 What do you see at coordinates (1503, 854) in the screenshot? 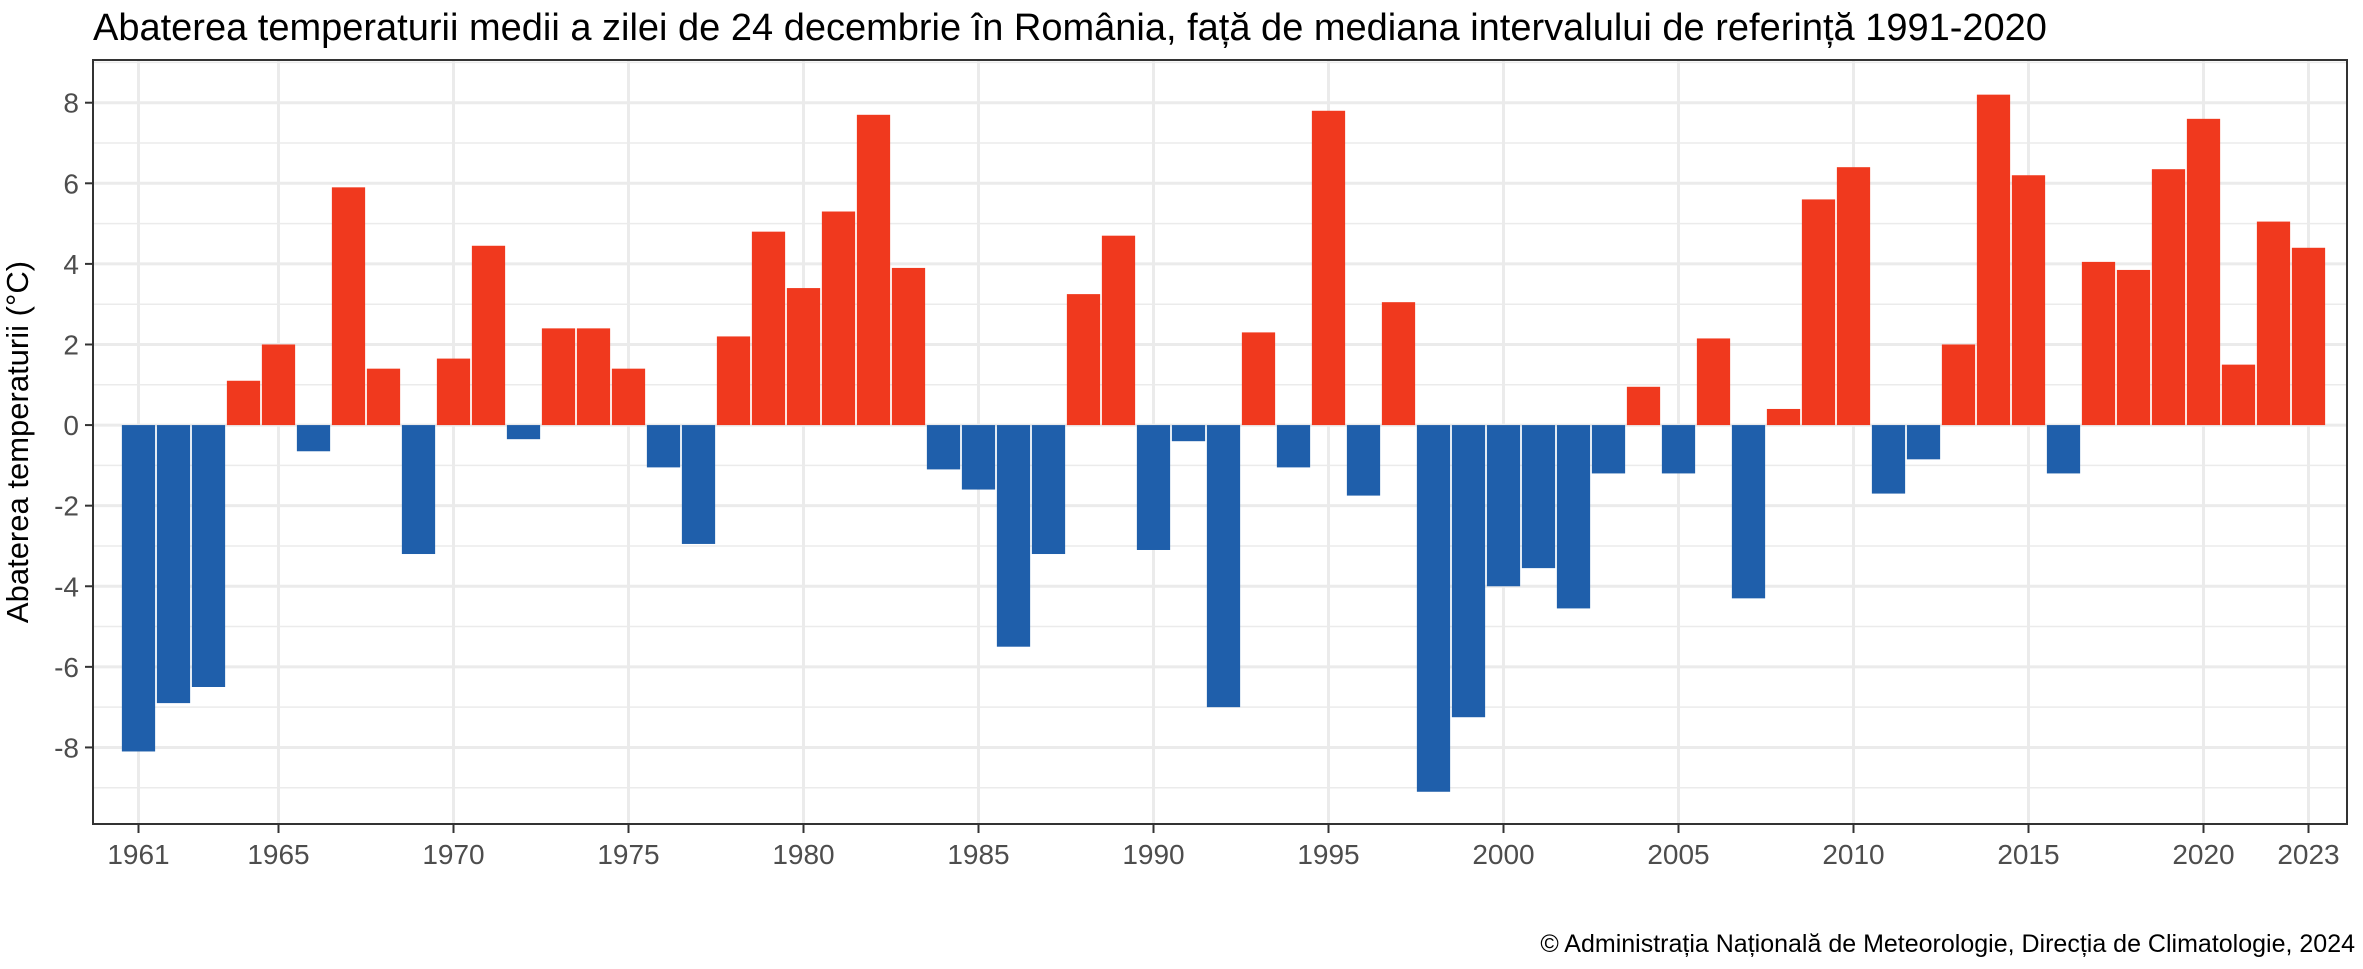
I see `x-tick-label: 2000` at bounding box center [1503, 854].